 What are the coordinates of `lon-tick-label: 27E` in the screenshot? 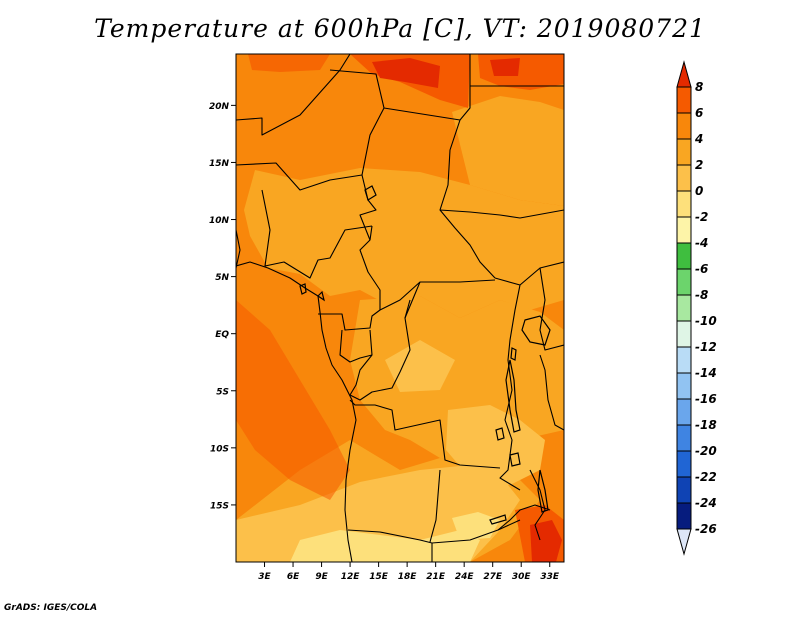 It's located at (493, 577).